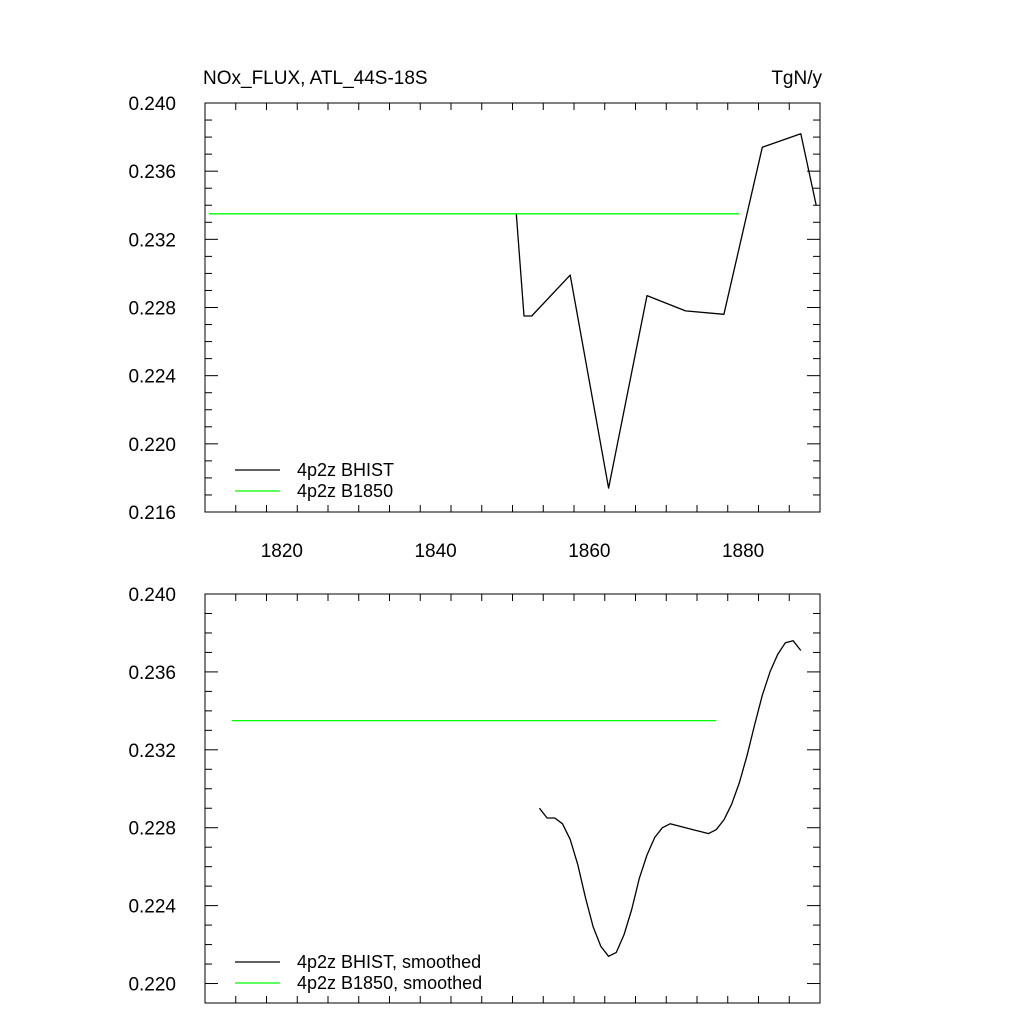  Describe the element at coordinates (345, 491) in the screenshot. I see `top-legend-label-1: 4p2z B1850` at that location.